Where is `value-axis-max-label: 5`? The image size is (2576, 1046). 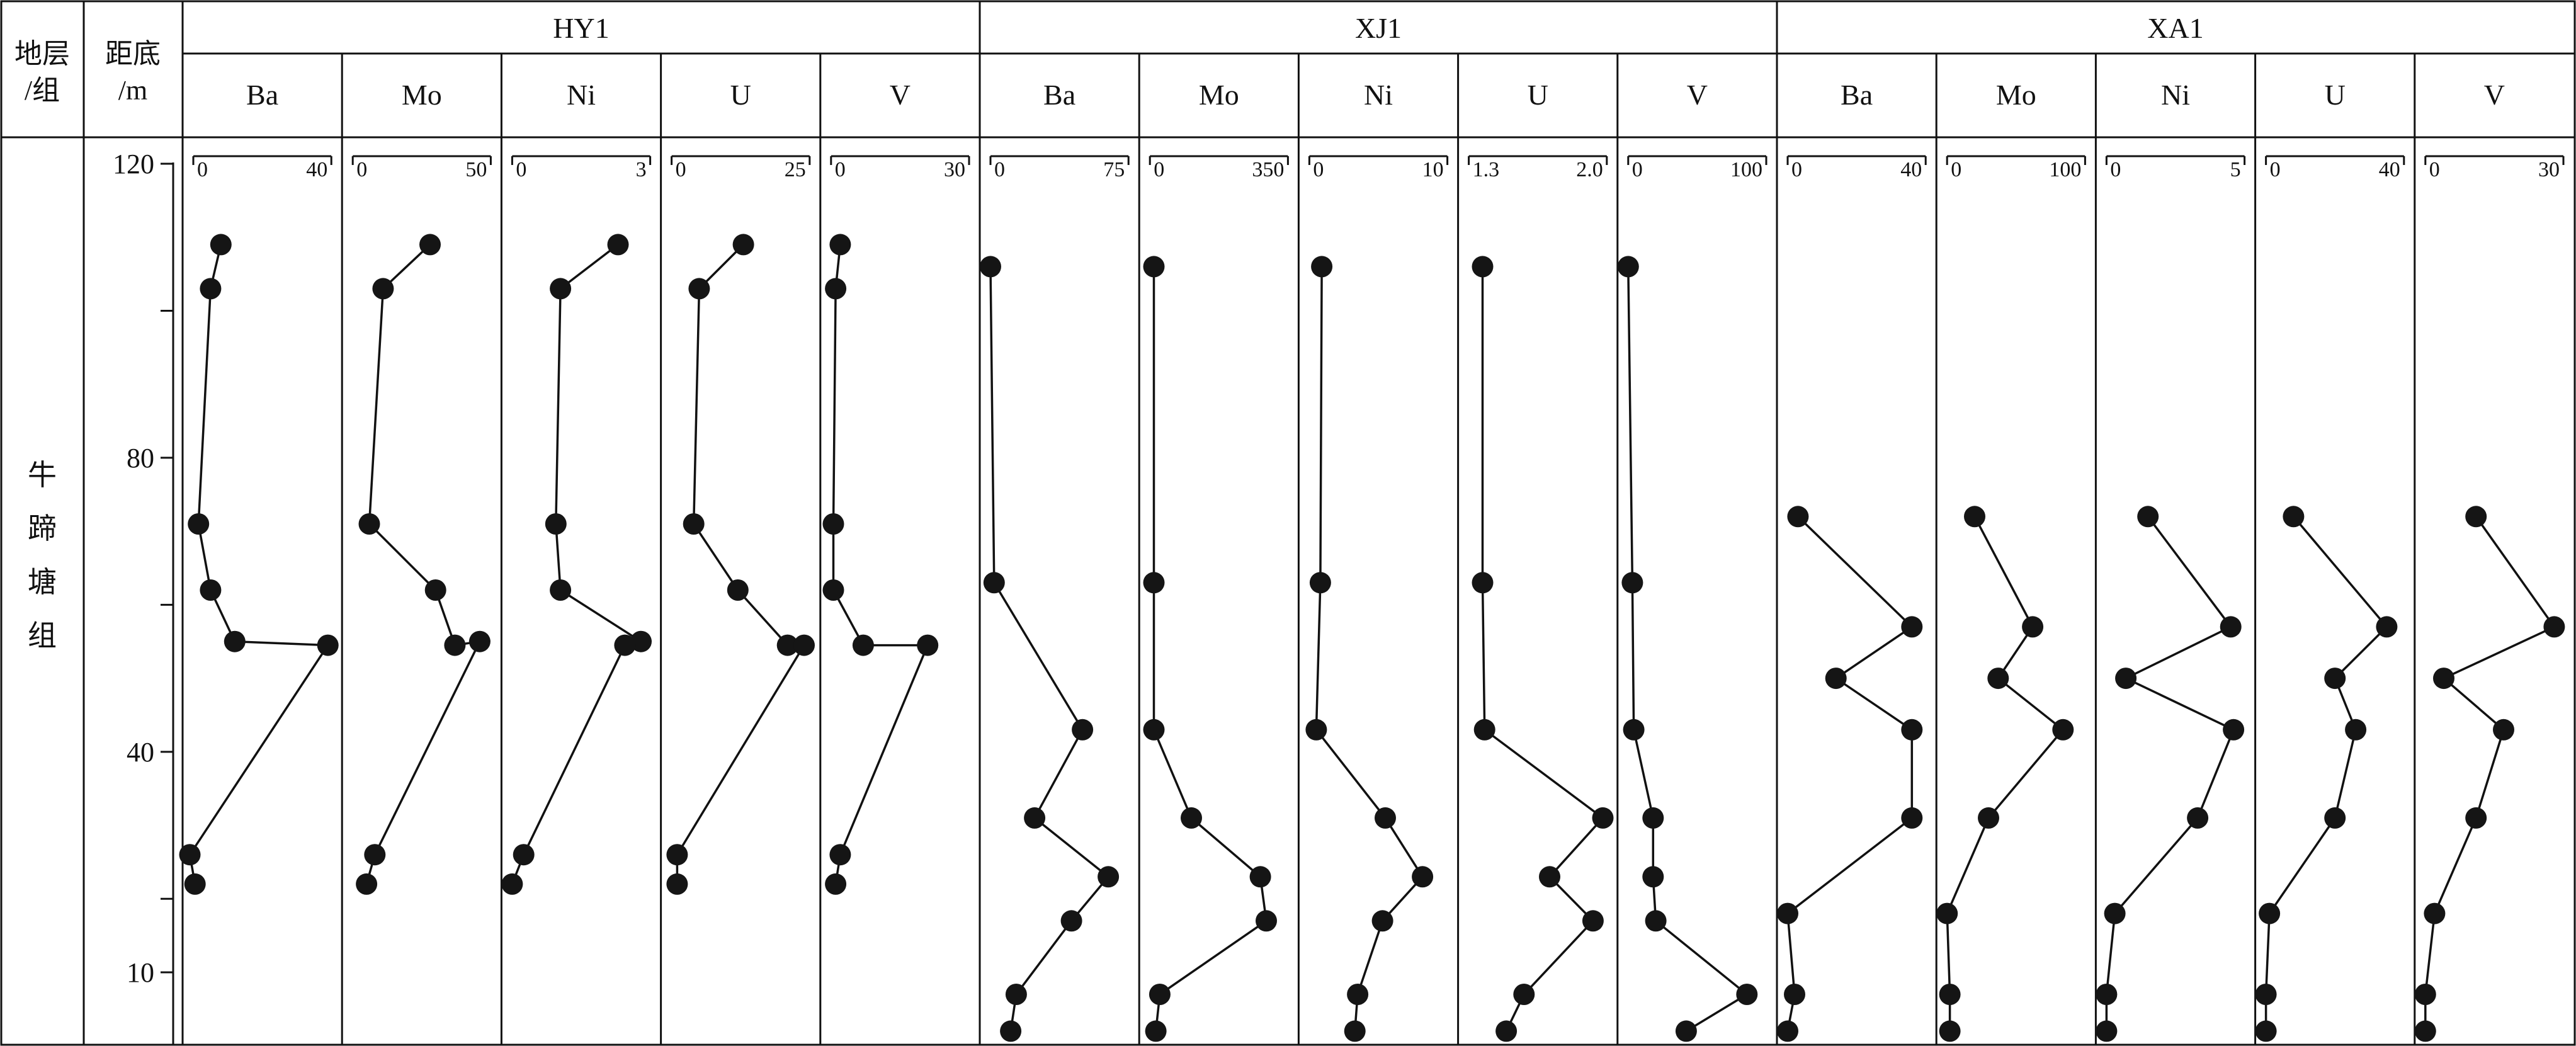
value-axis-max-label: 5 is located at coordinates (2235, 169).